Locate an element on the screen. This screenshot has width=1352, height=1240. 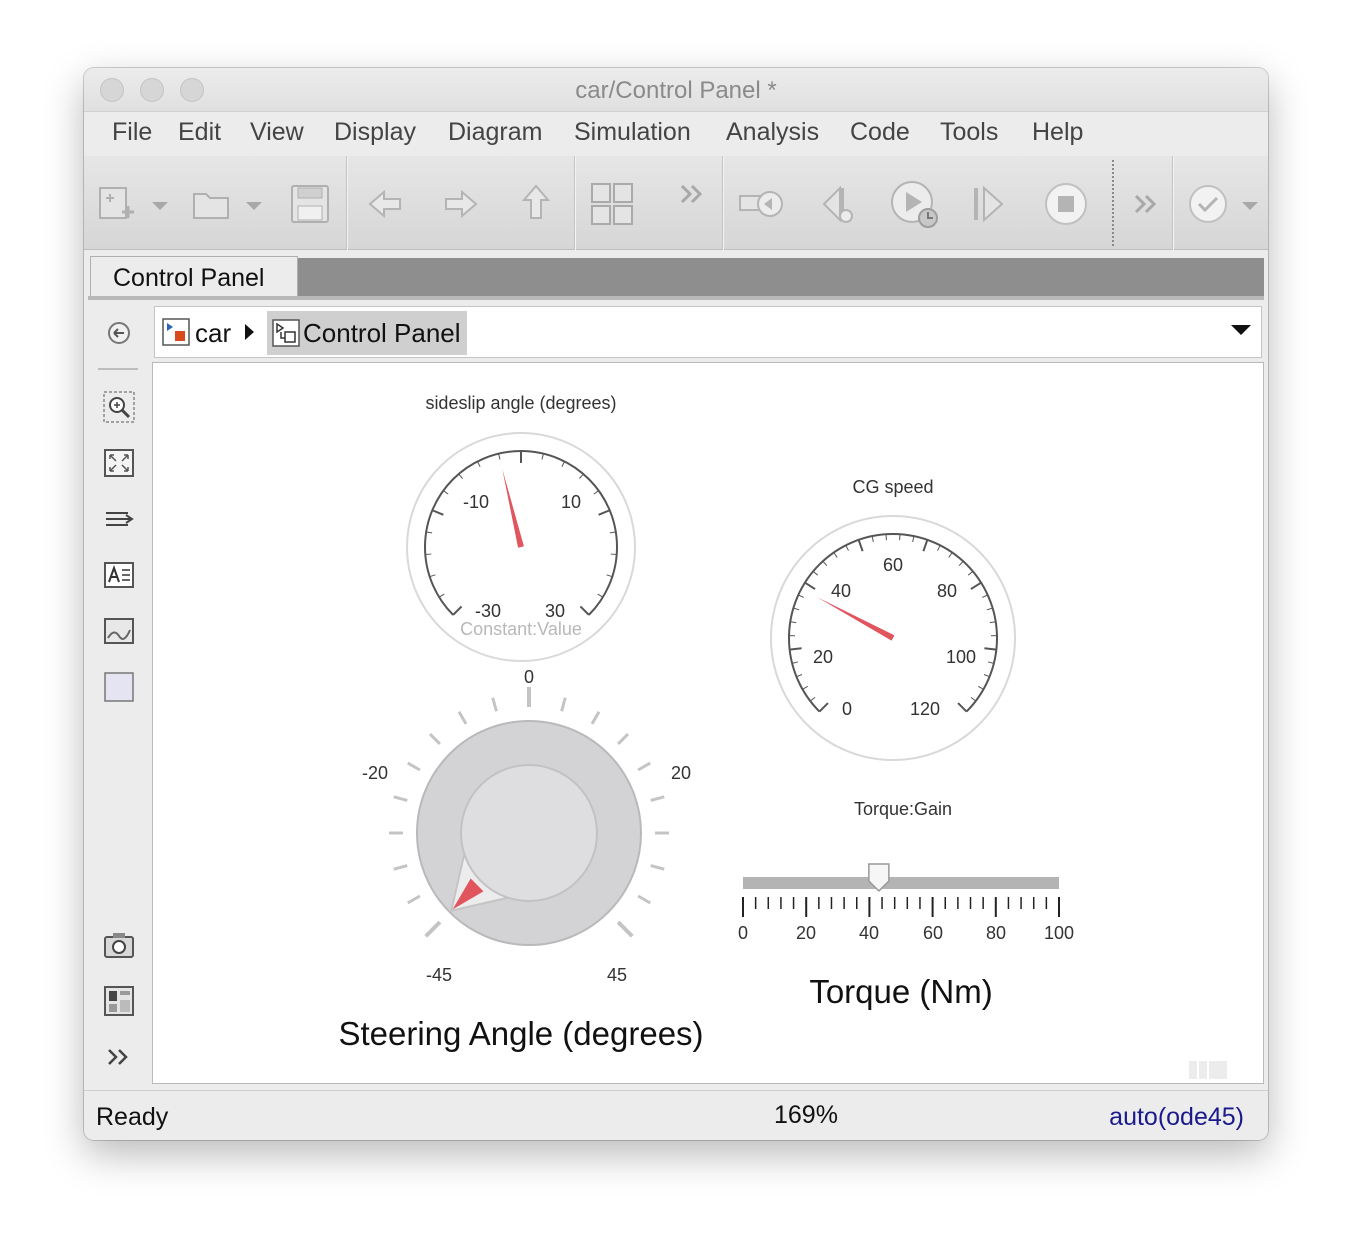
status-text: Ready is located at coordinates (132, 1117).